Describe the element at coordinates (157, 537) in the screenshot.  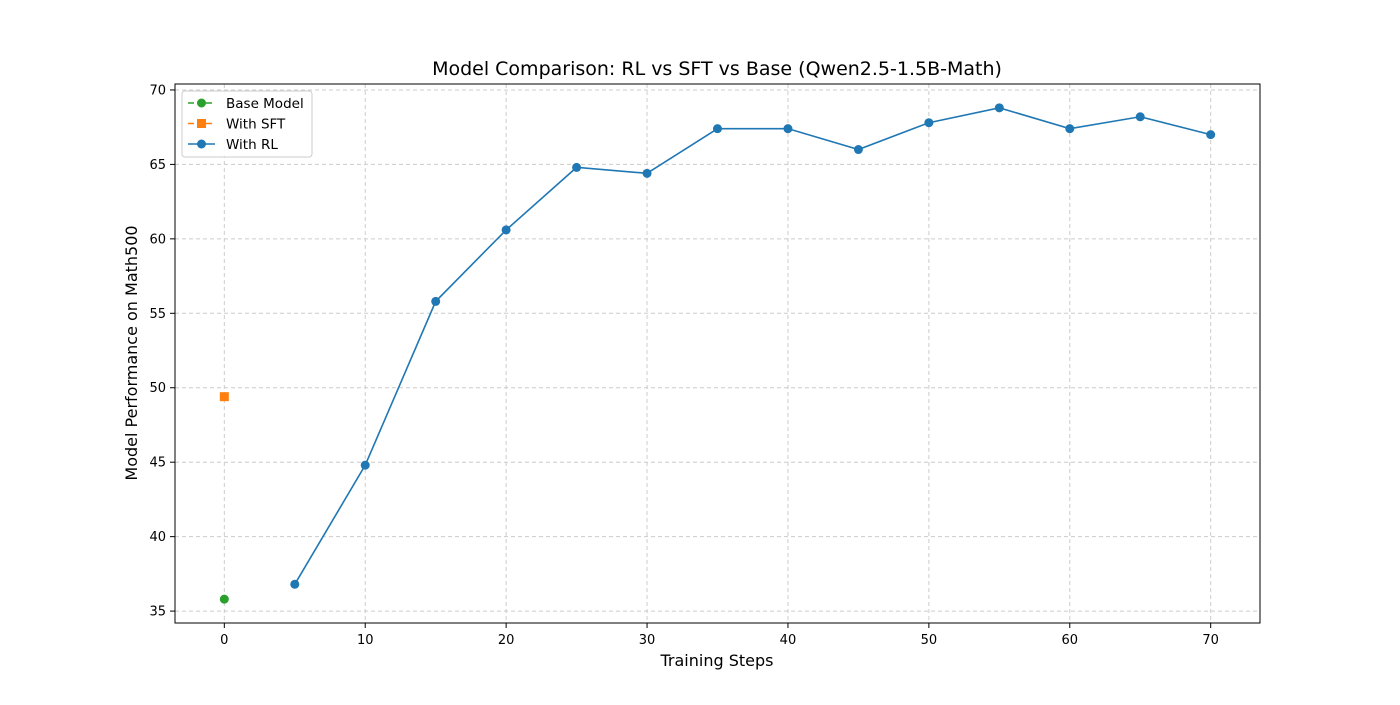
I see `y-tick-label: 40` at that location.